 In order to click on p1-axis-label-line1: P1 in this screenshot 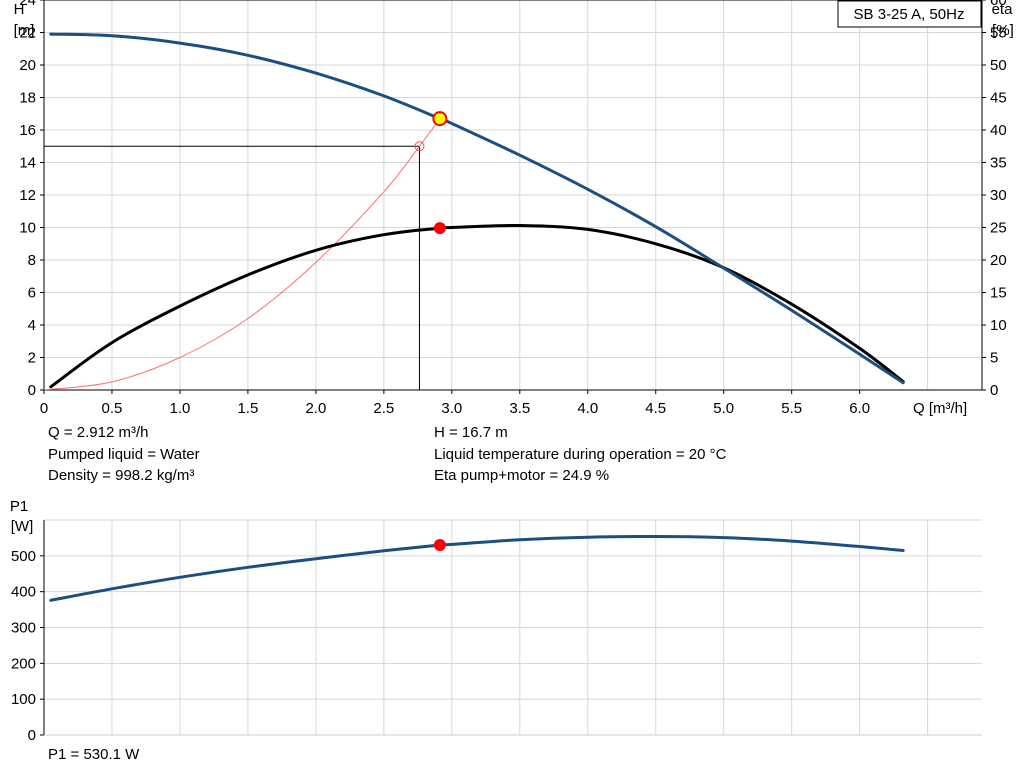, I will do `click(19, 506)`.